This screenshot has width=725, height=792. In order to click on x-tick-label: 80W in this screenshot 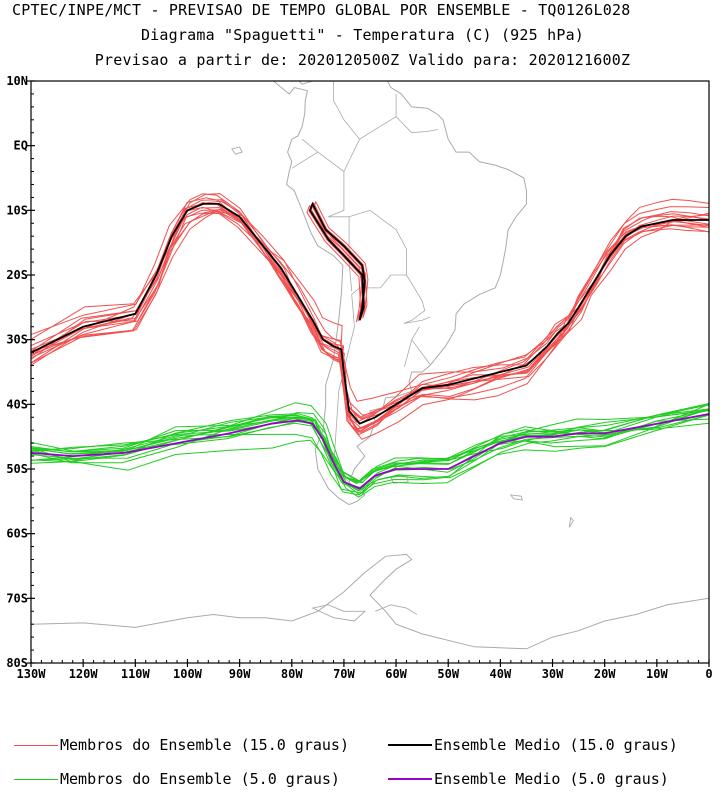, I will do `click(292, 674)`.